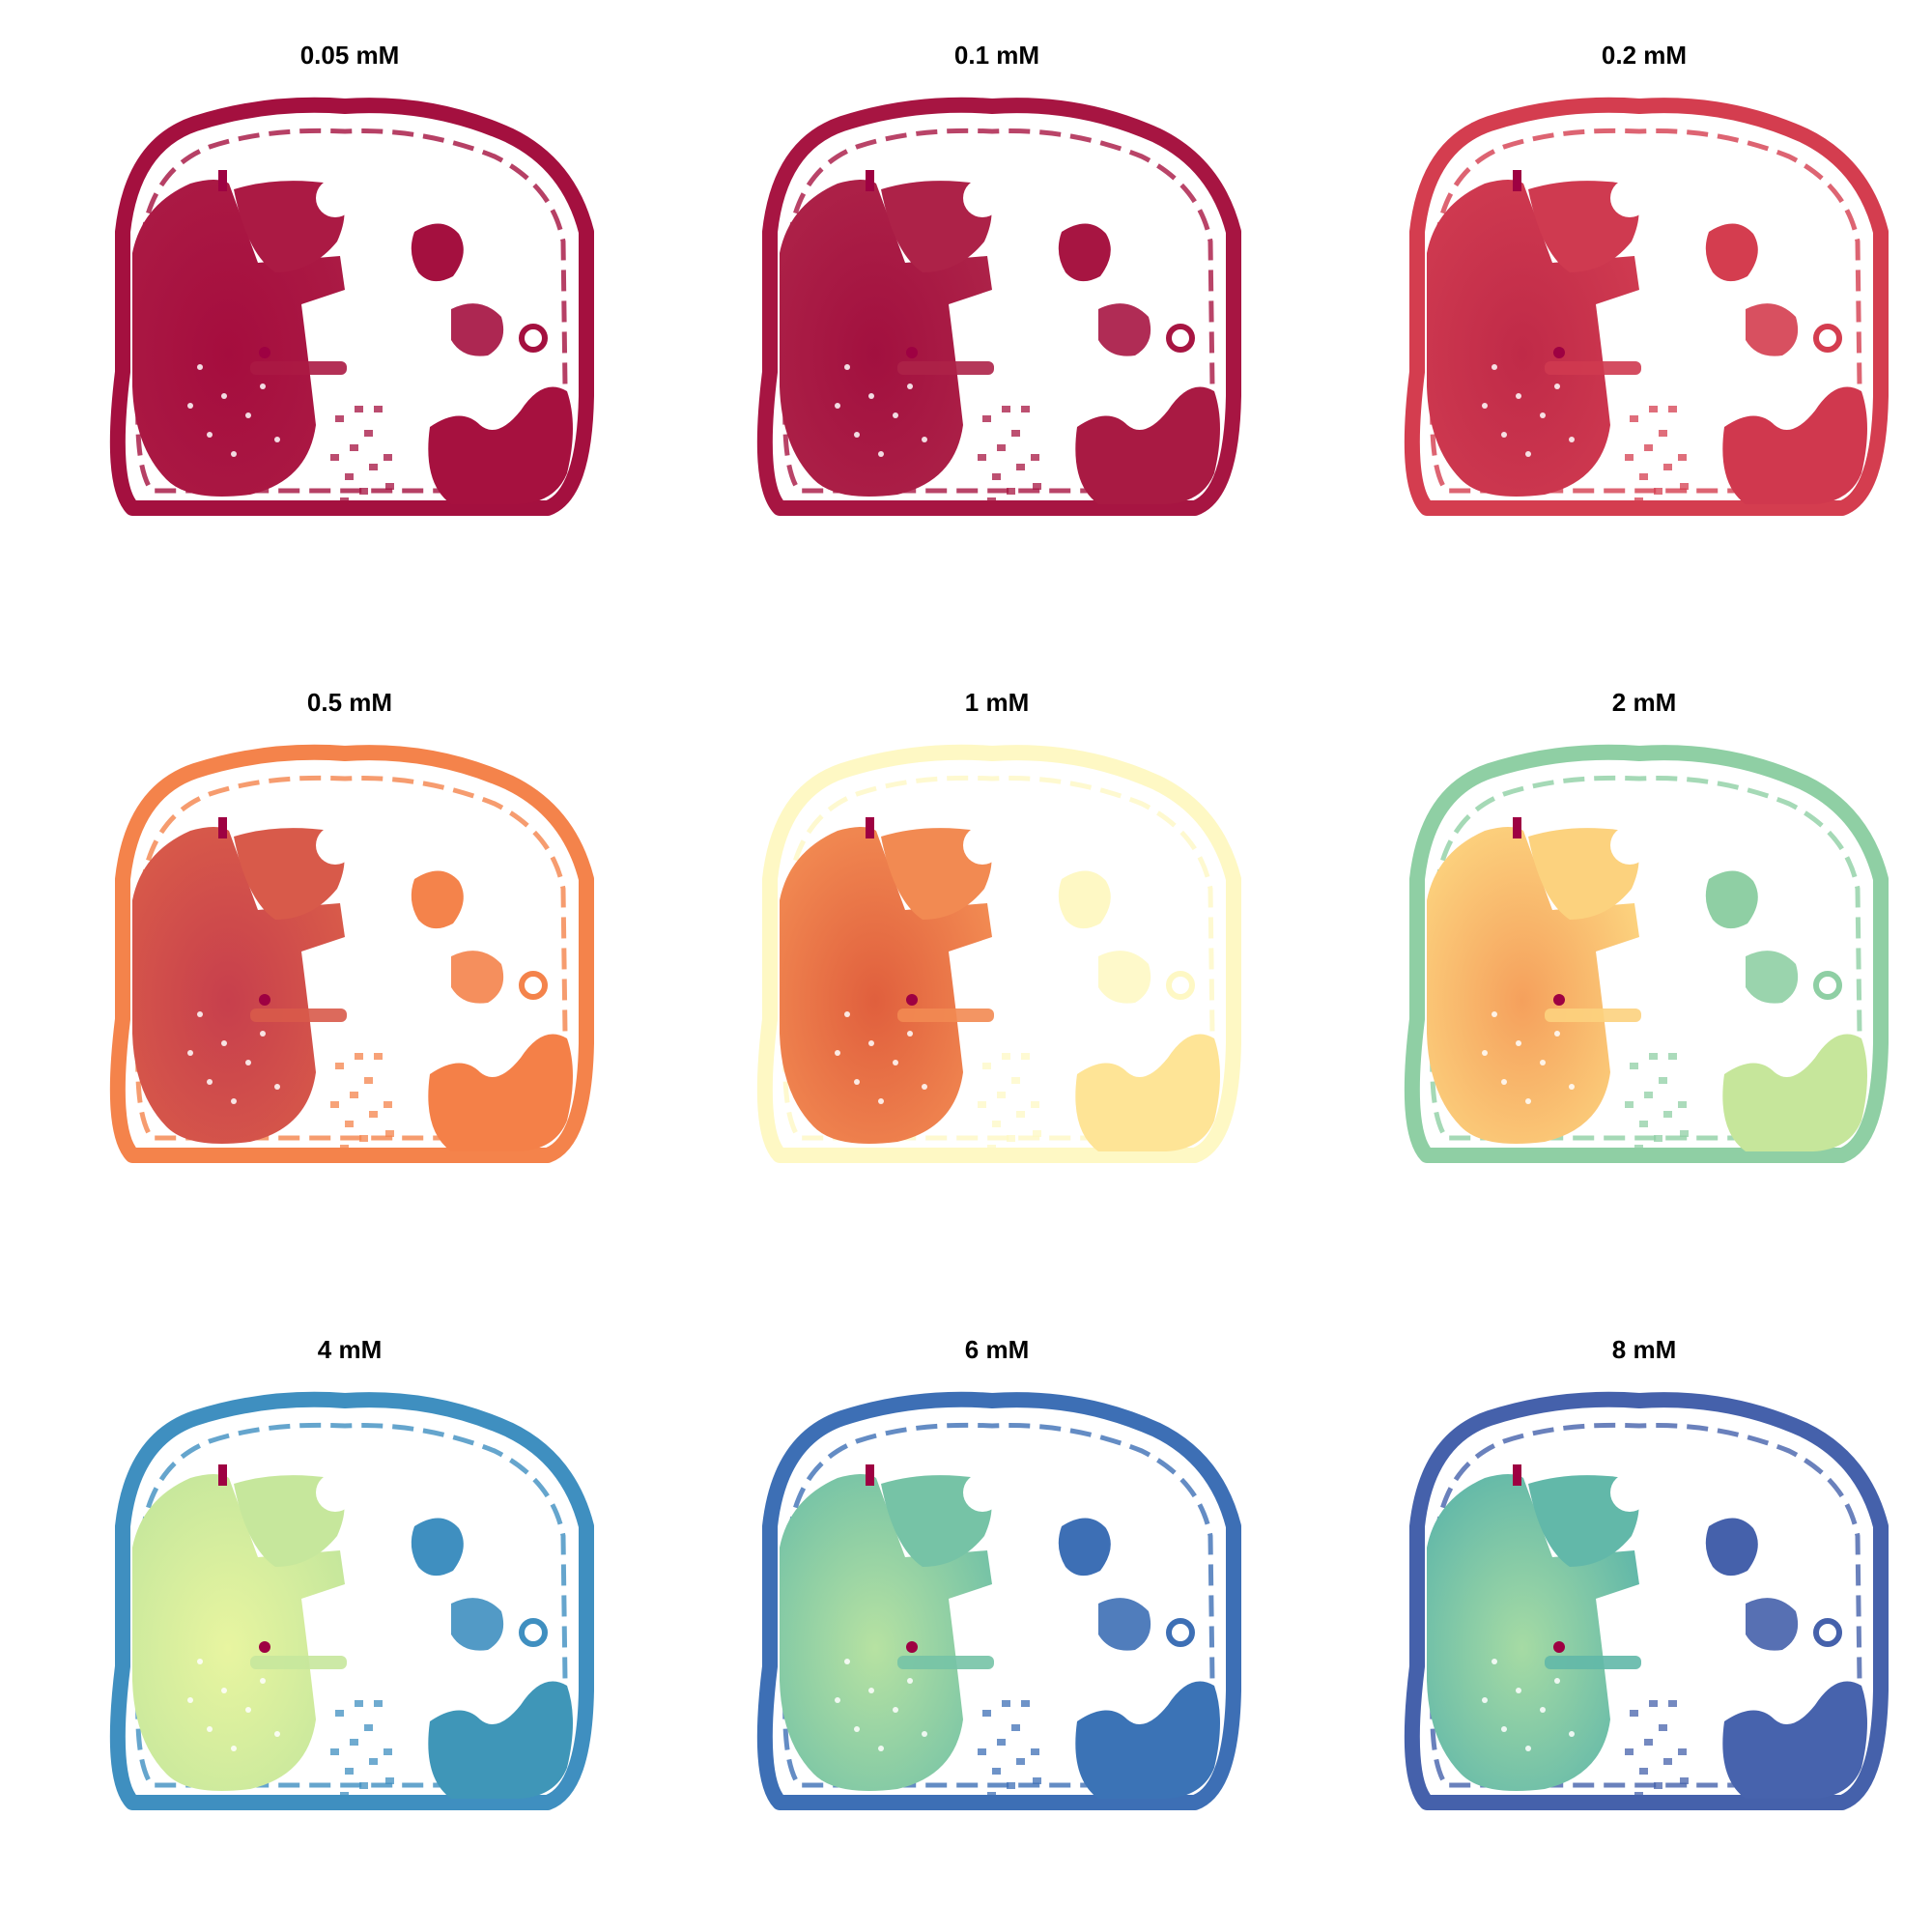 The width and height of the screenshot is (1932, 1932). Describe the element at coordinates (349, 55) in the screenshot. I see `panel-title: 0.05 mM` at that location.